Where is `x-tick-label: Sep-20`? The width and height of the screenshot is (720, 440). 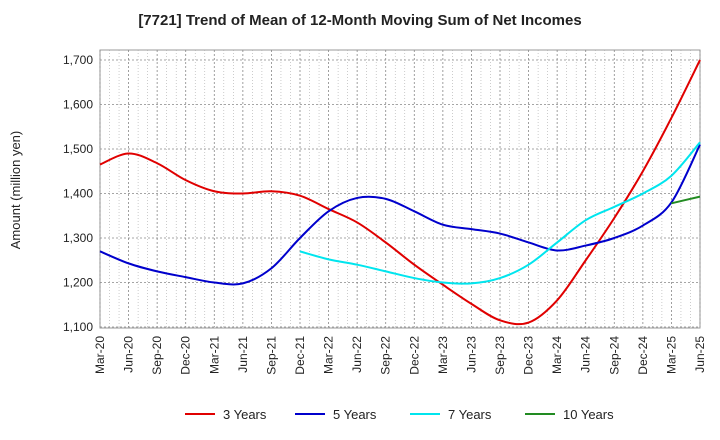 x-tick-label: Sep-20 is located at coordinates (157, 355).